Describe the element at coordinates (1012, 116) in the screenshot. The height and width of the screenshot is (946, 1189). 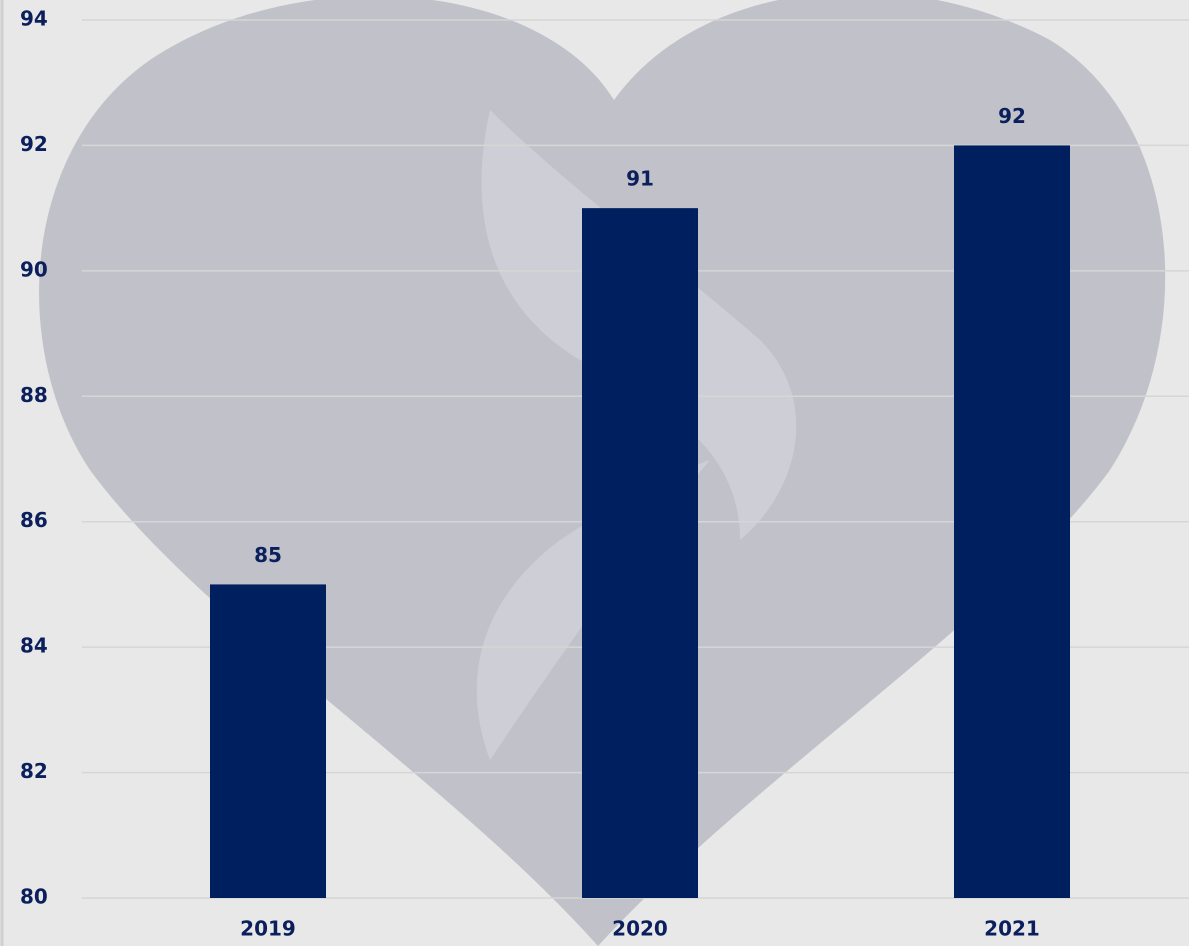
I see `value-label: 92` at that location.